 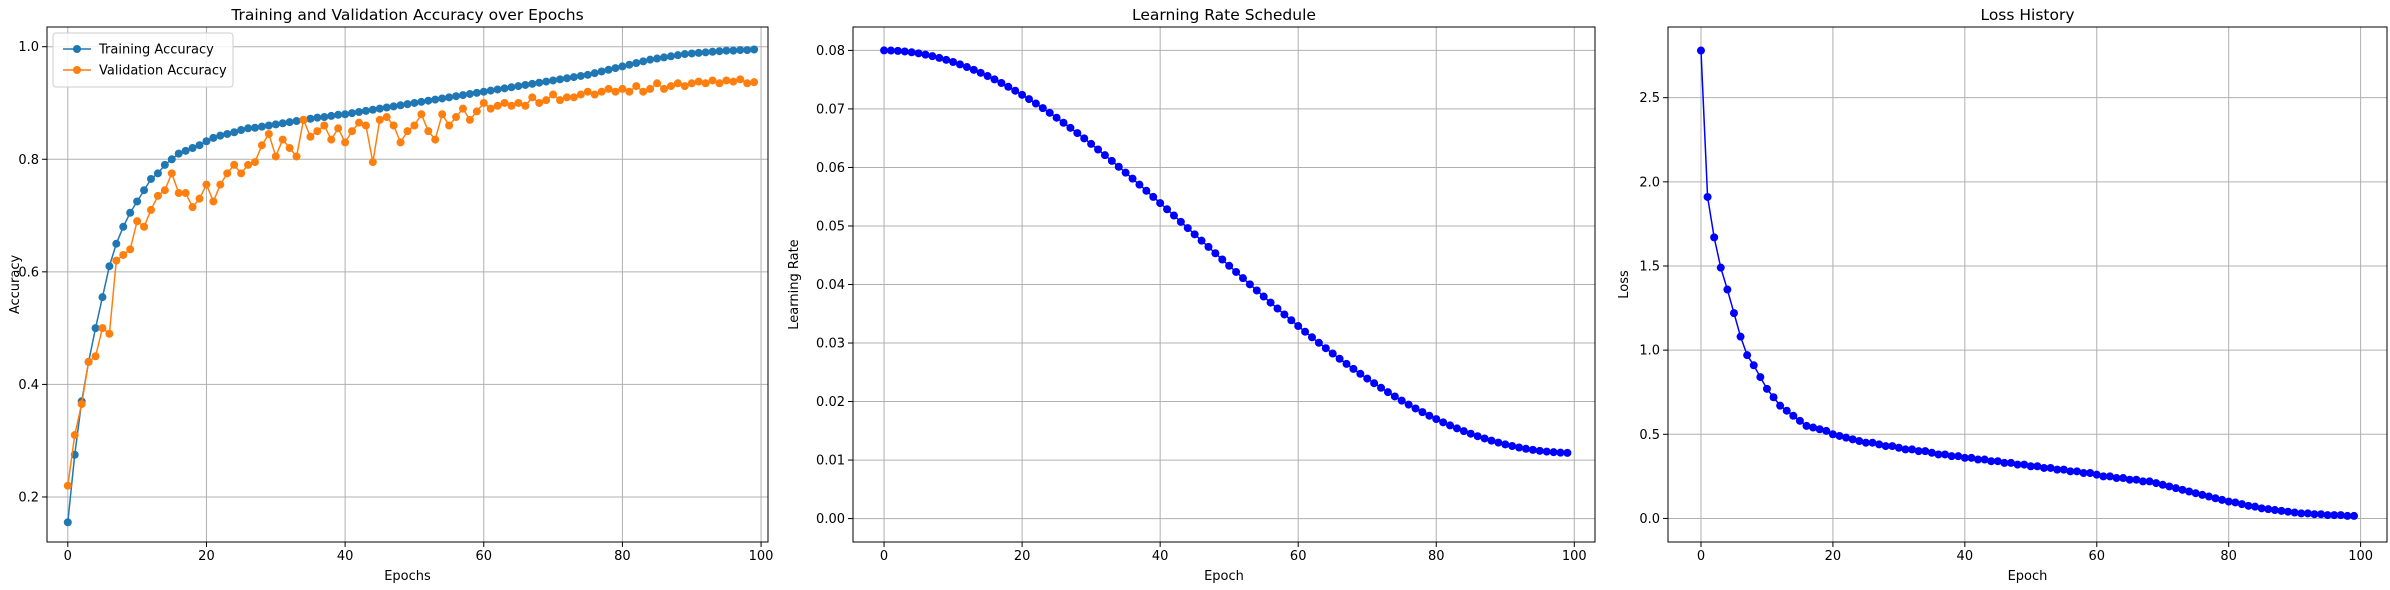 I want to click on y-tick-label: 0.2, so click(x=28, y=497).